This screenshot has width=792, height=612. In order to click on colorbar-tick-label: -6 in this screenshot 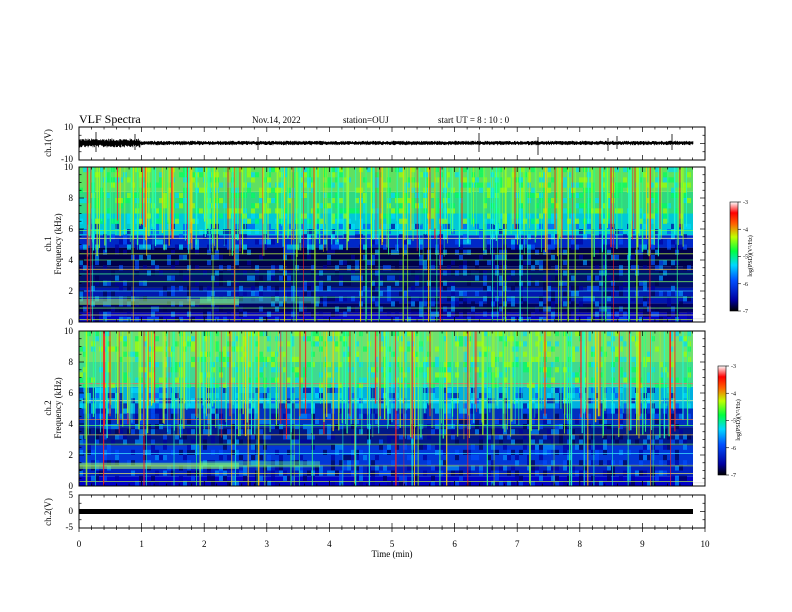, I will do `click(745, 285)`.